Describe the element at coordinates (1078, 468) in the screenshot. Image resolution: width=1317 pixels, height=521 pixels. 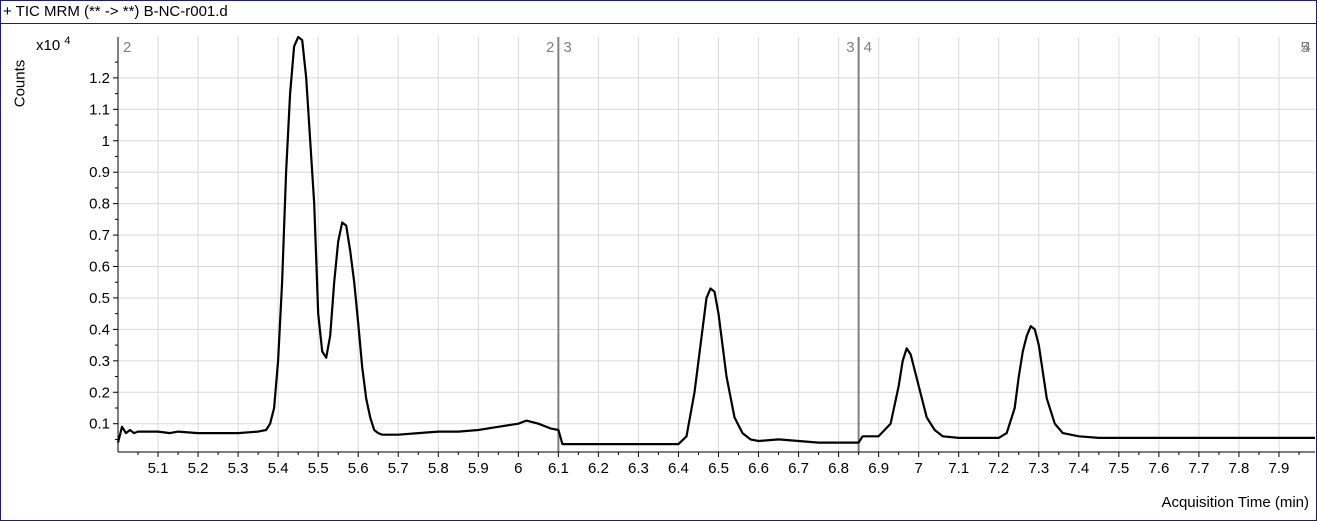
I see `x-tick-label: 7.4` at that location.